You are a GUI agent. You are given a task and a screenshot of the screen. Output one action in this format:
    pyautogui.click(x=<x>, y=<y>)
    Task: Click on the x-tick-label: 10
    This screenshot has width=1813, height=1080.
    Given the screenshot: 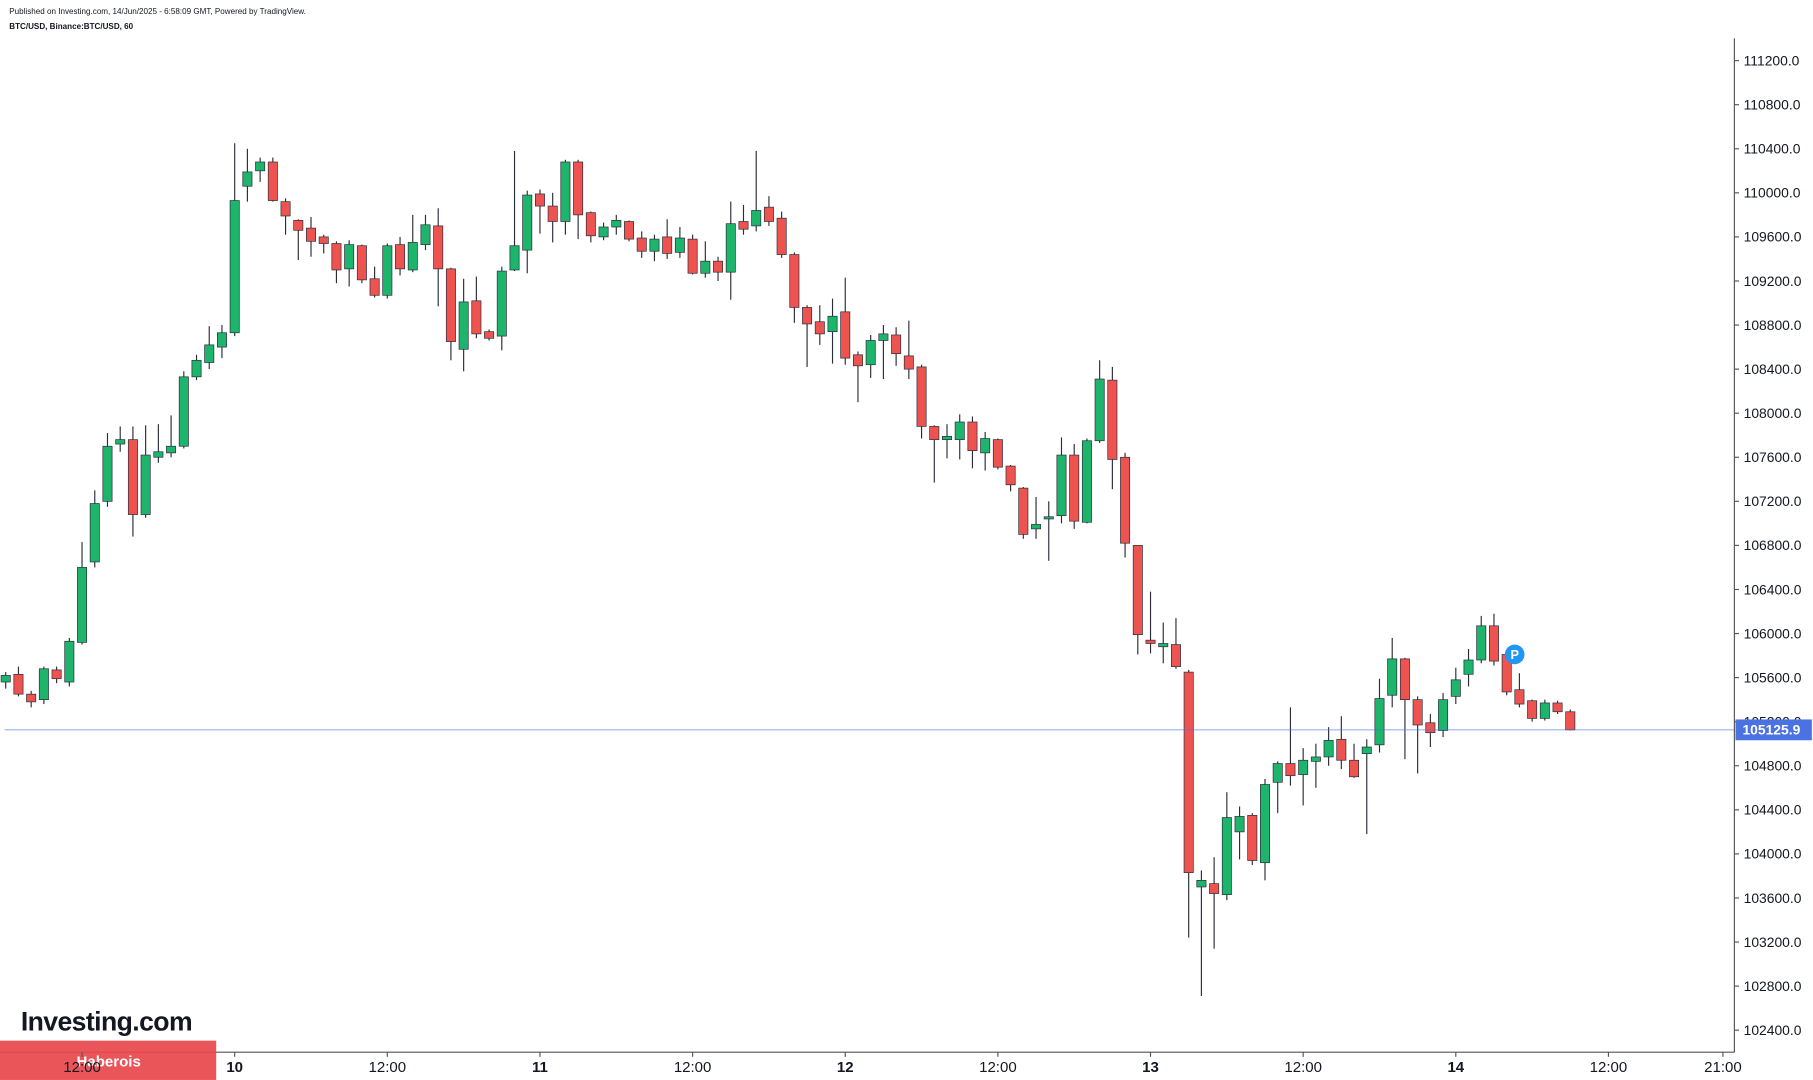 What is the action you would take?
    pyautogui.click(x=234, y=1067)
    